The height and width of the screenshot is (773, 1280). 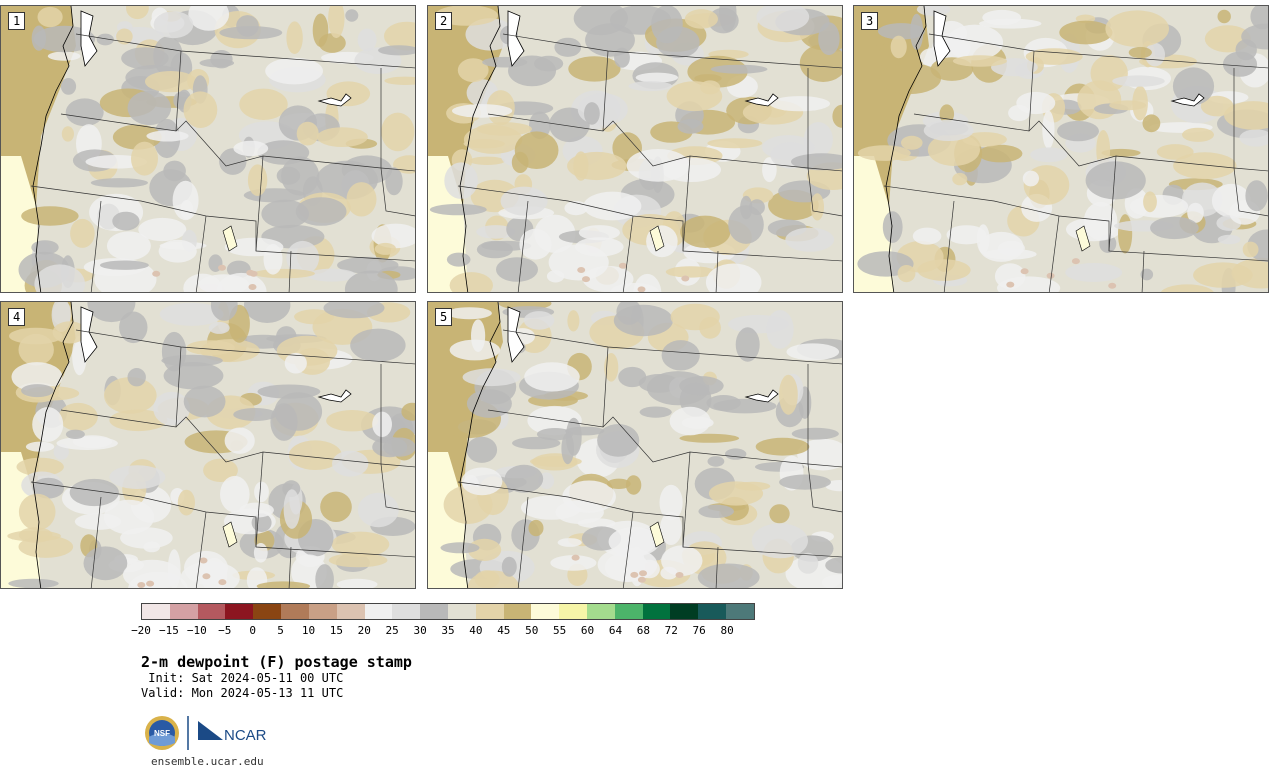 What do you see at coordinates (17, 21) in the screenshot?
I see `panel-label-1: 1` at bounding box center [17, 21].